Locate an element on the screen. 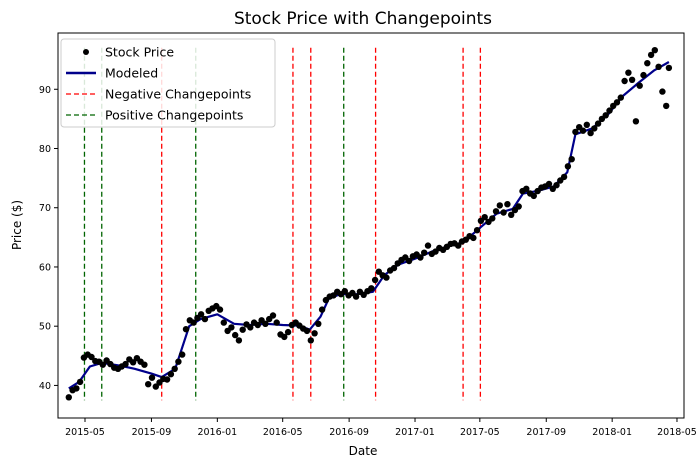  y-tick-label: 40 is located at coordinates (45, 386).